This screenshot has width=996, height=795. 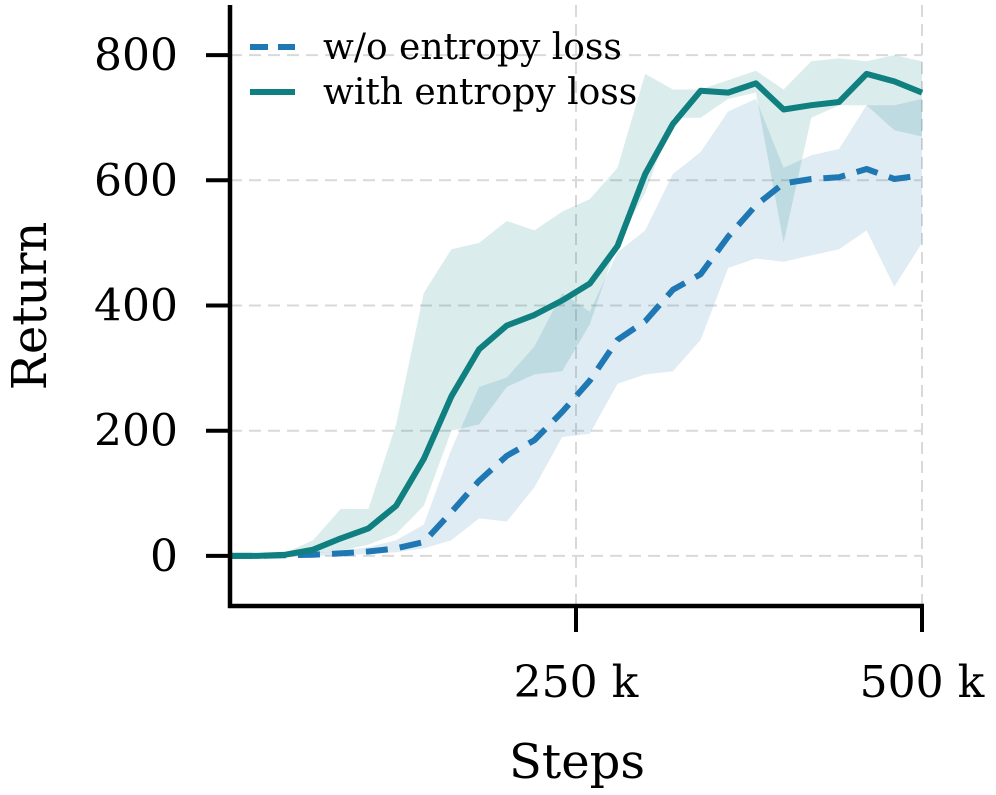 I want to click on y-tick-label: 800, so click(x=136, y=55).